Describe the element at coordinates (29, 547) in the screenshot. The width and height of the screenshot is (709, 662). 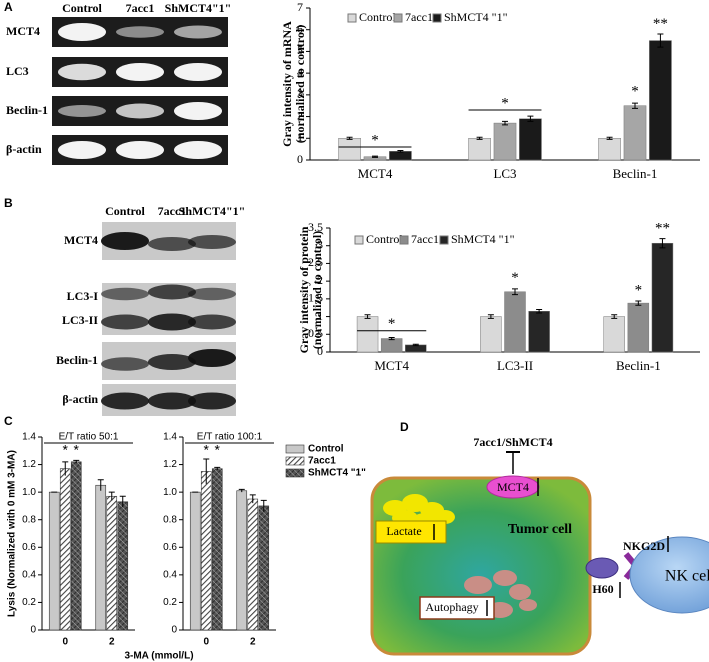
I see `y-tick-label: 0.6` at that location.